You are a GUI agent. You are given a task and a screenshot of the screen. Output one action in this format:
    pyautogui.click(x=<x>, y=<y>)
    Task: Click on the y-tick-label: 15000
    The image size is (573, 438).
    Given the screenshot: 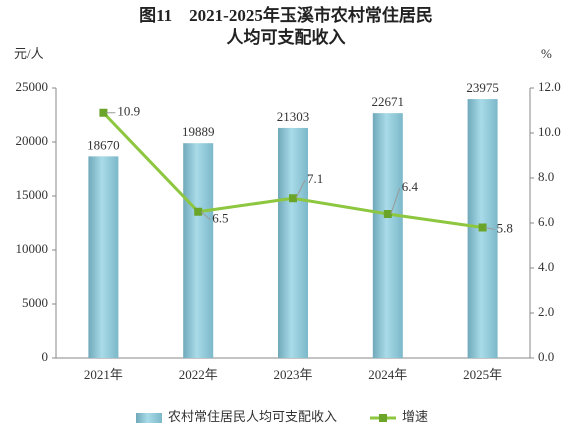 What is the action you would take?
    pyautogui.click(x=32, y=194)
    